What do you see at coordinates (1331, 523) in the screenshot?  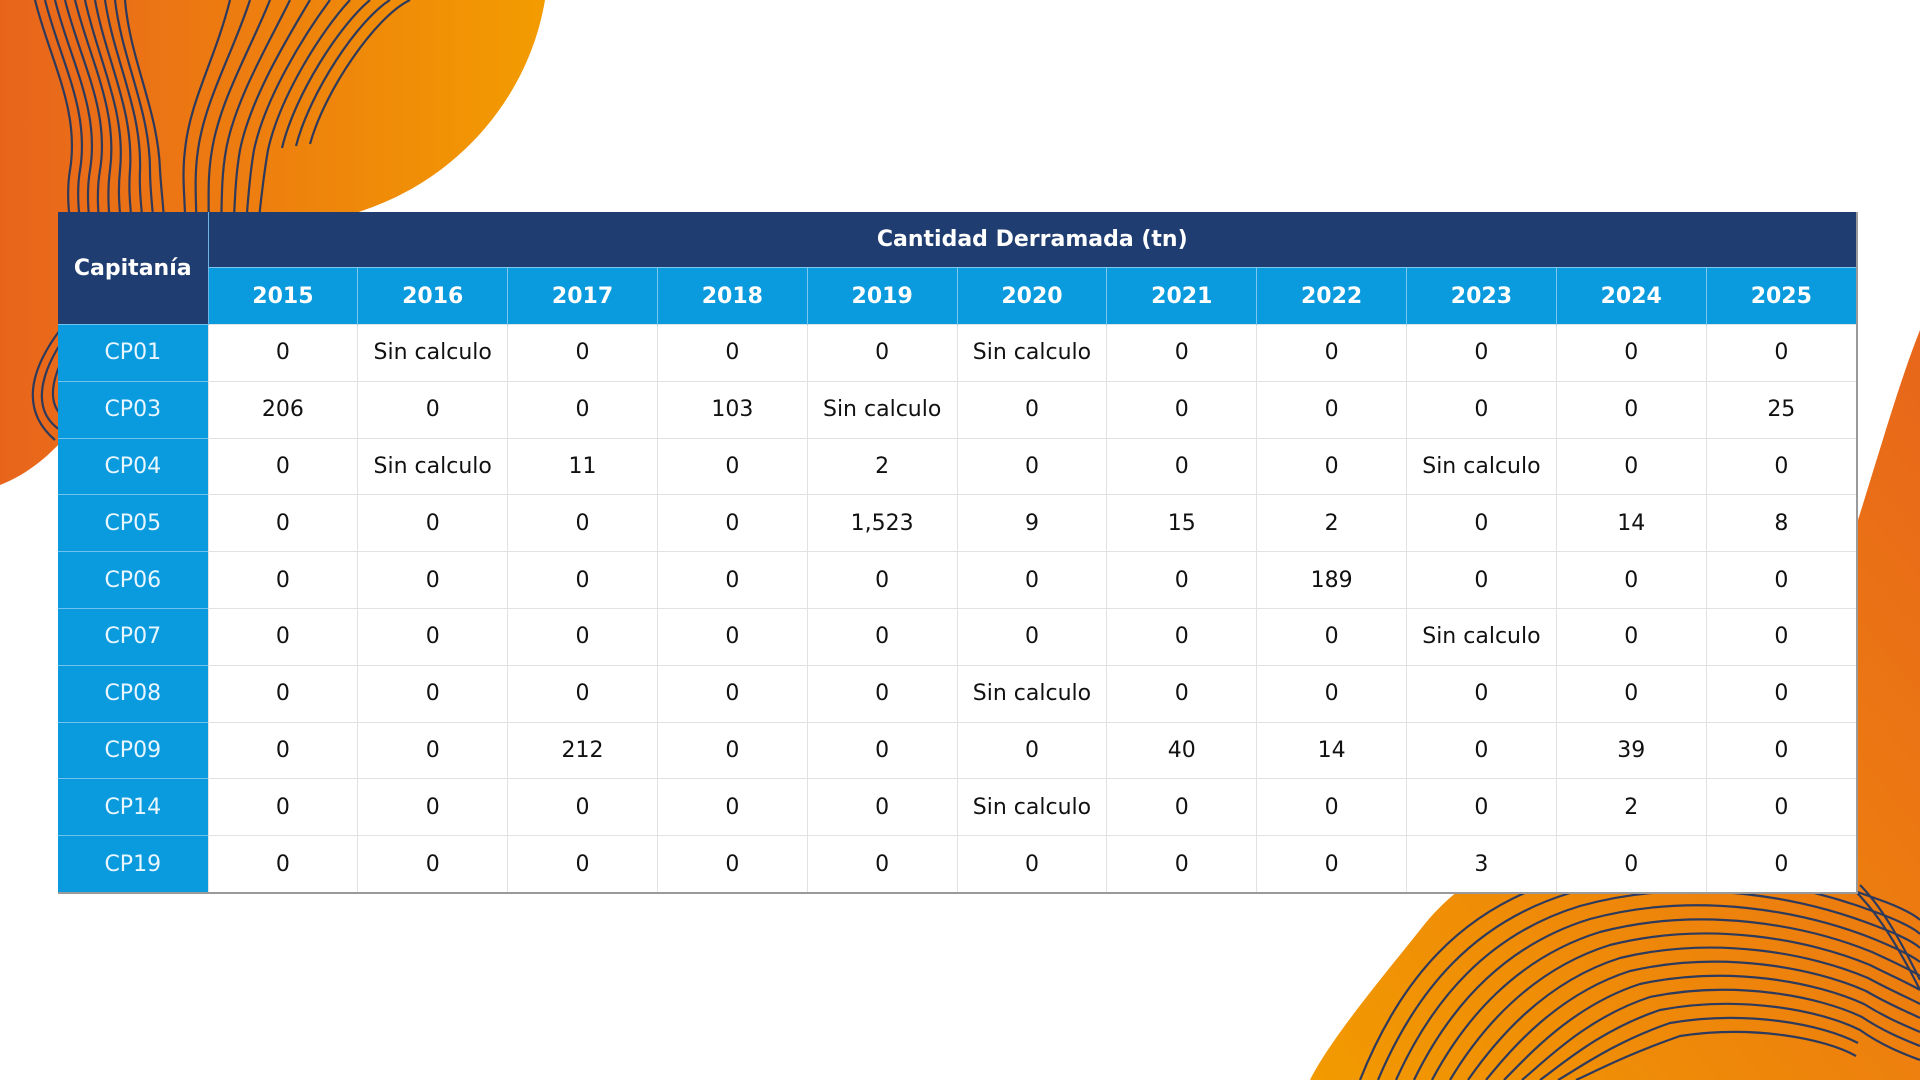 I see `value-cell: 2` at bounding box center [1331, 523].